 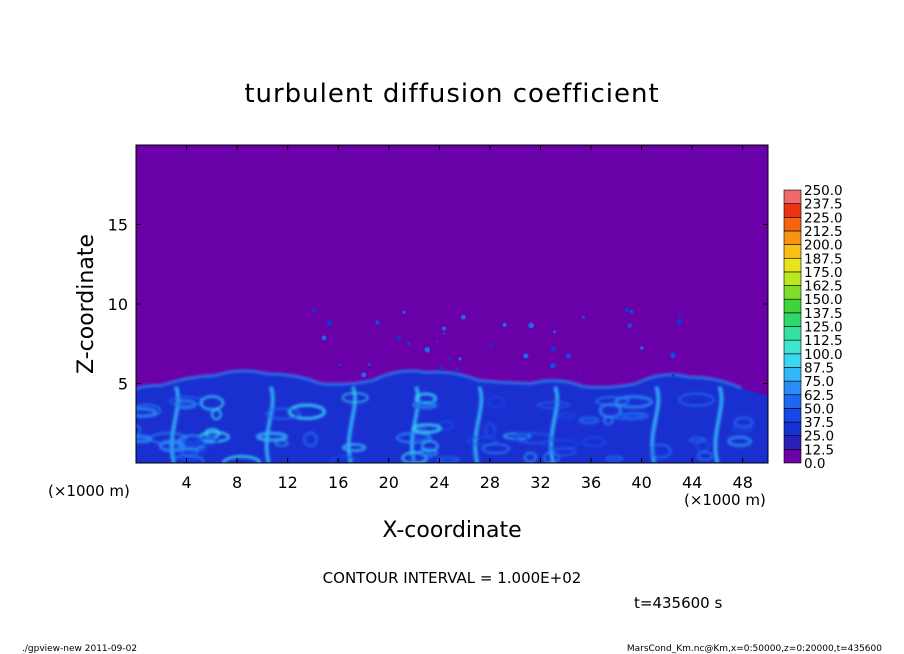 What do you see at coordinates (819, 437) in the screenshot?
I see `colorbar-label: 25.0` at bounding box center [819, 437].